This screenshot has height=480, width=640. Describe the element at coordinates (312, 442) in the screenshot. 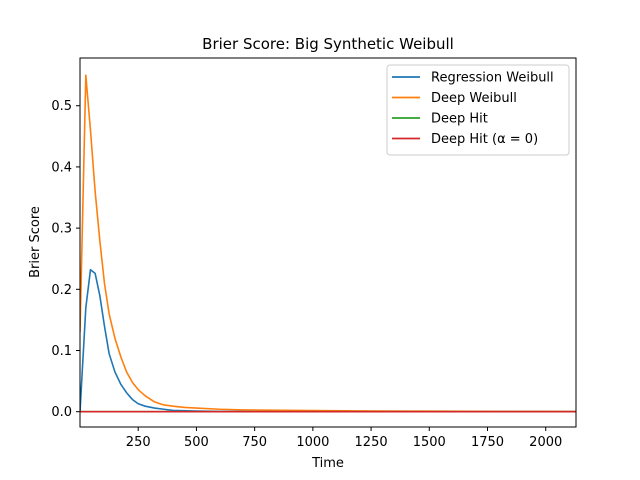

I see `x-tick-label: 1000` at that location.